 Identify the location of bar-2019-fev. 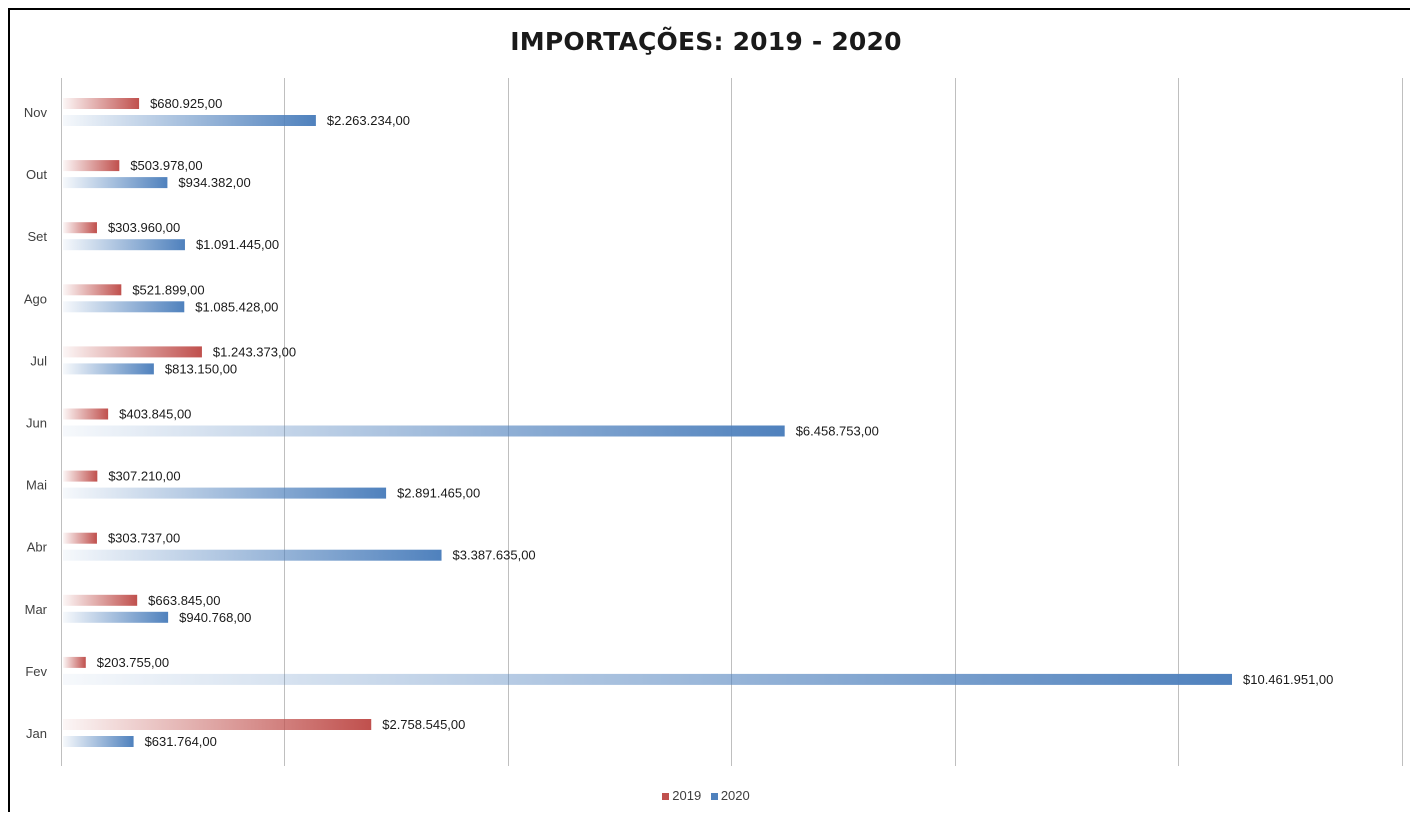
(74, 662).